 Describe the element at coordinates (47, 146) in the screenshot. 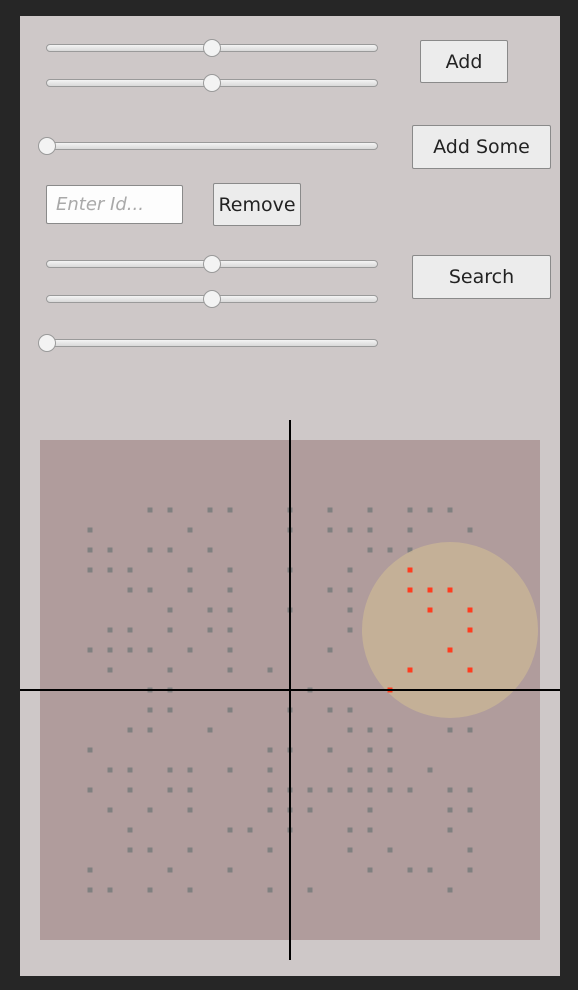

I see `slider-3-thumb` at that location.